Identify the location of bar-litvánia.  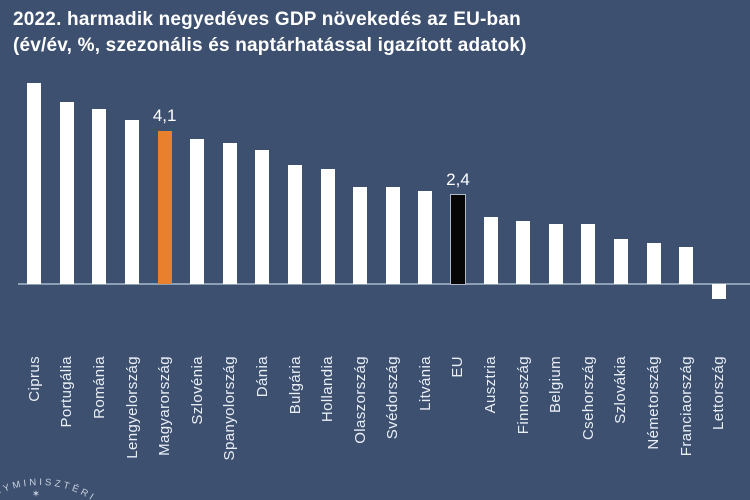
(425, 237).